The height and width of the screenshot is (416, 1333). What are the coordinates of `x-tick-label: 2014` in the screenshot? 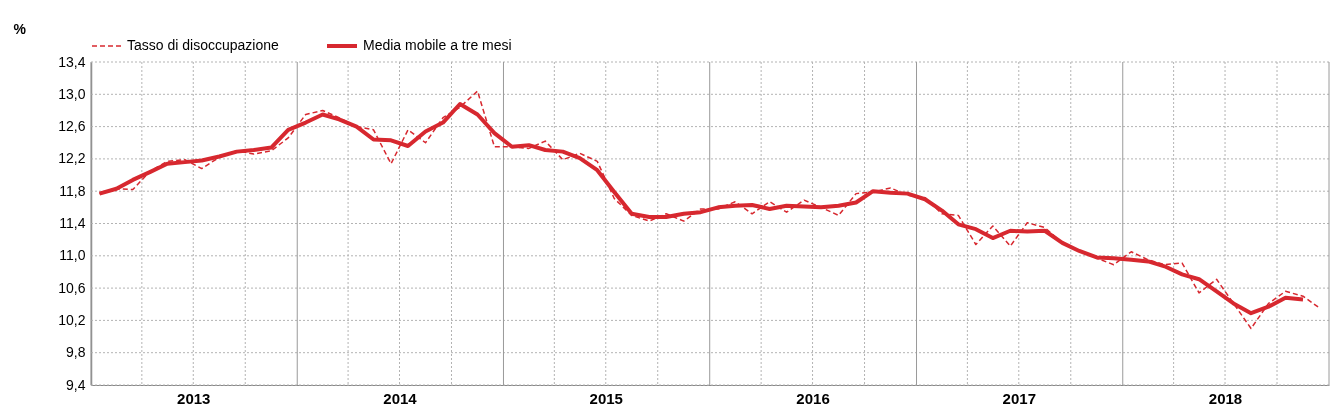 It's located at (400, 398).